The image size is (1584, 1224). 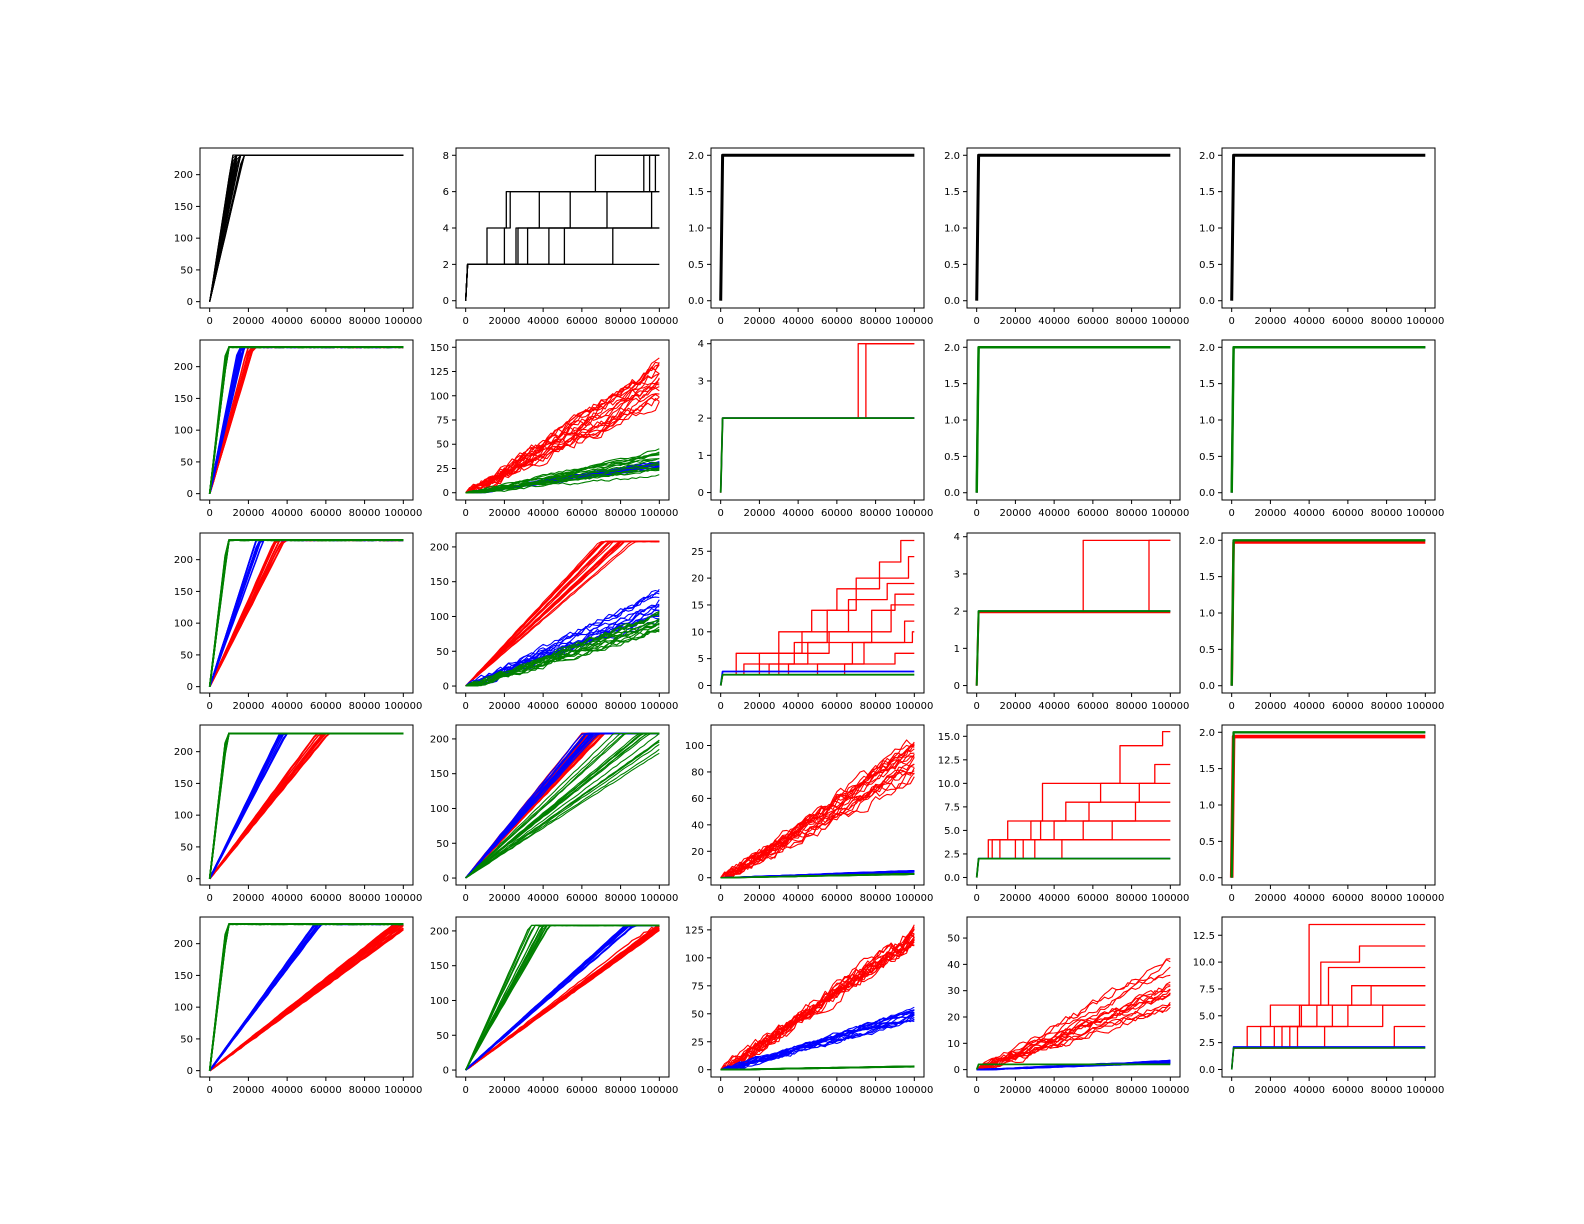 I want to click on y-tick-label: 200, so click(x=183, y=752).